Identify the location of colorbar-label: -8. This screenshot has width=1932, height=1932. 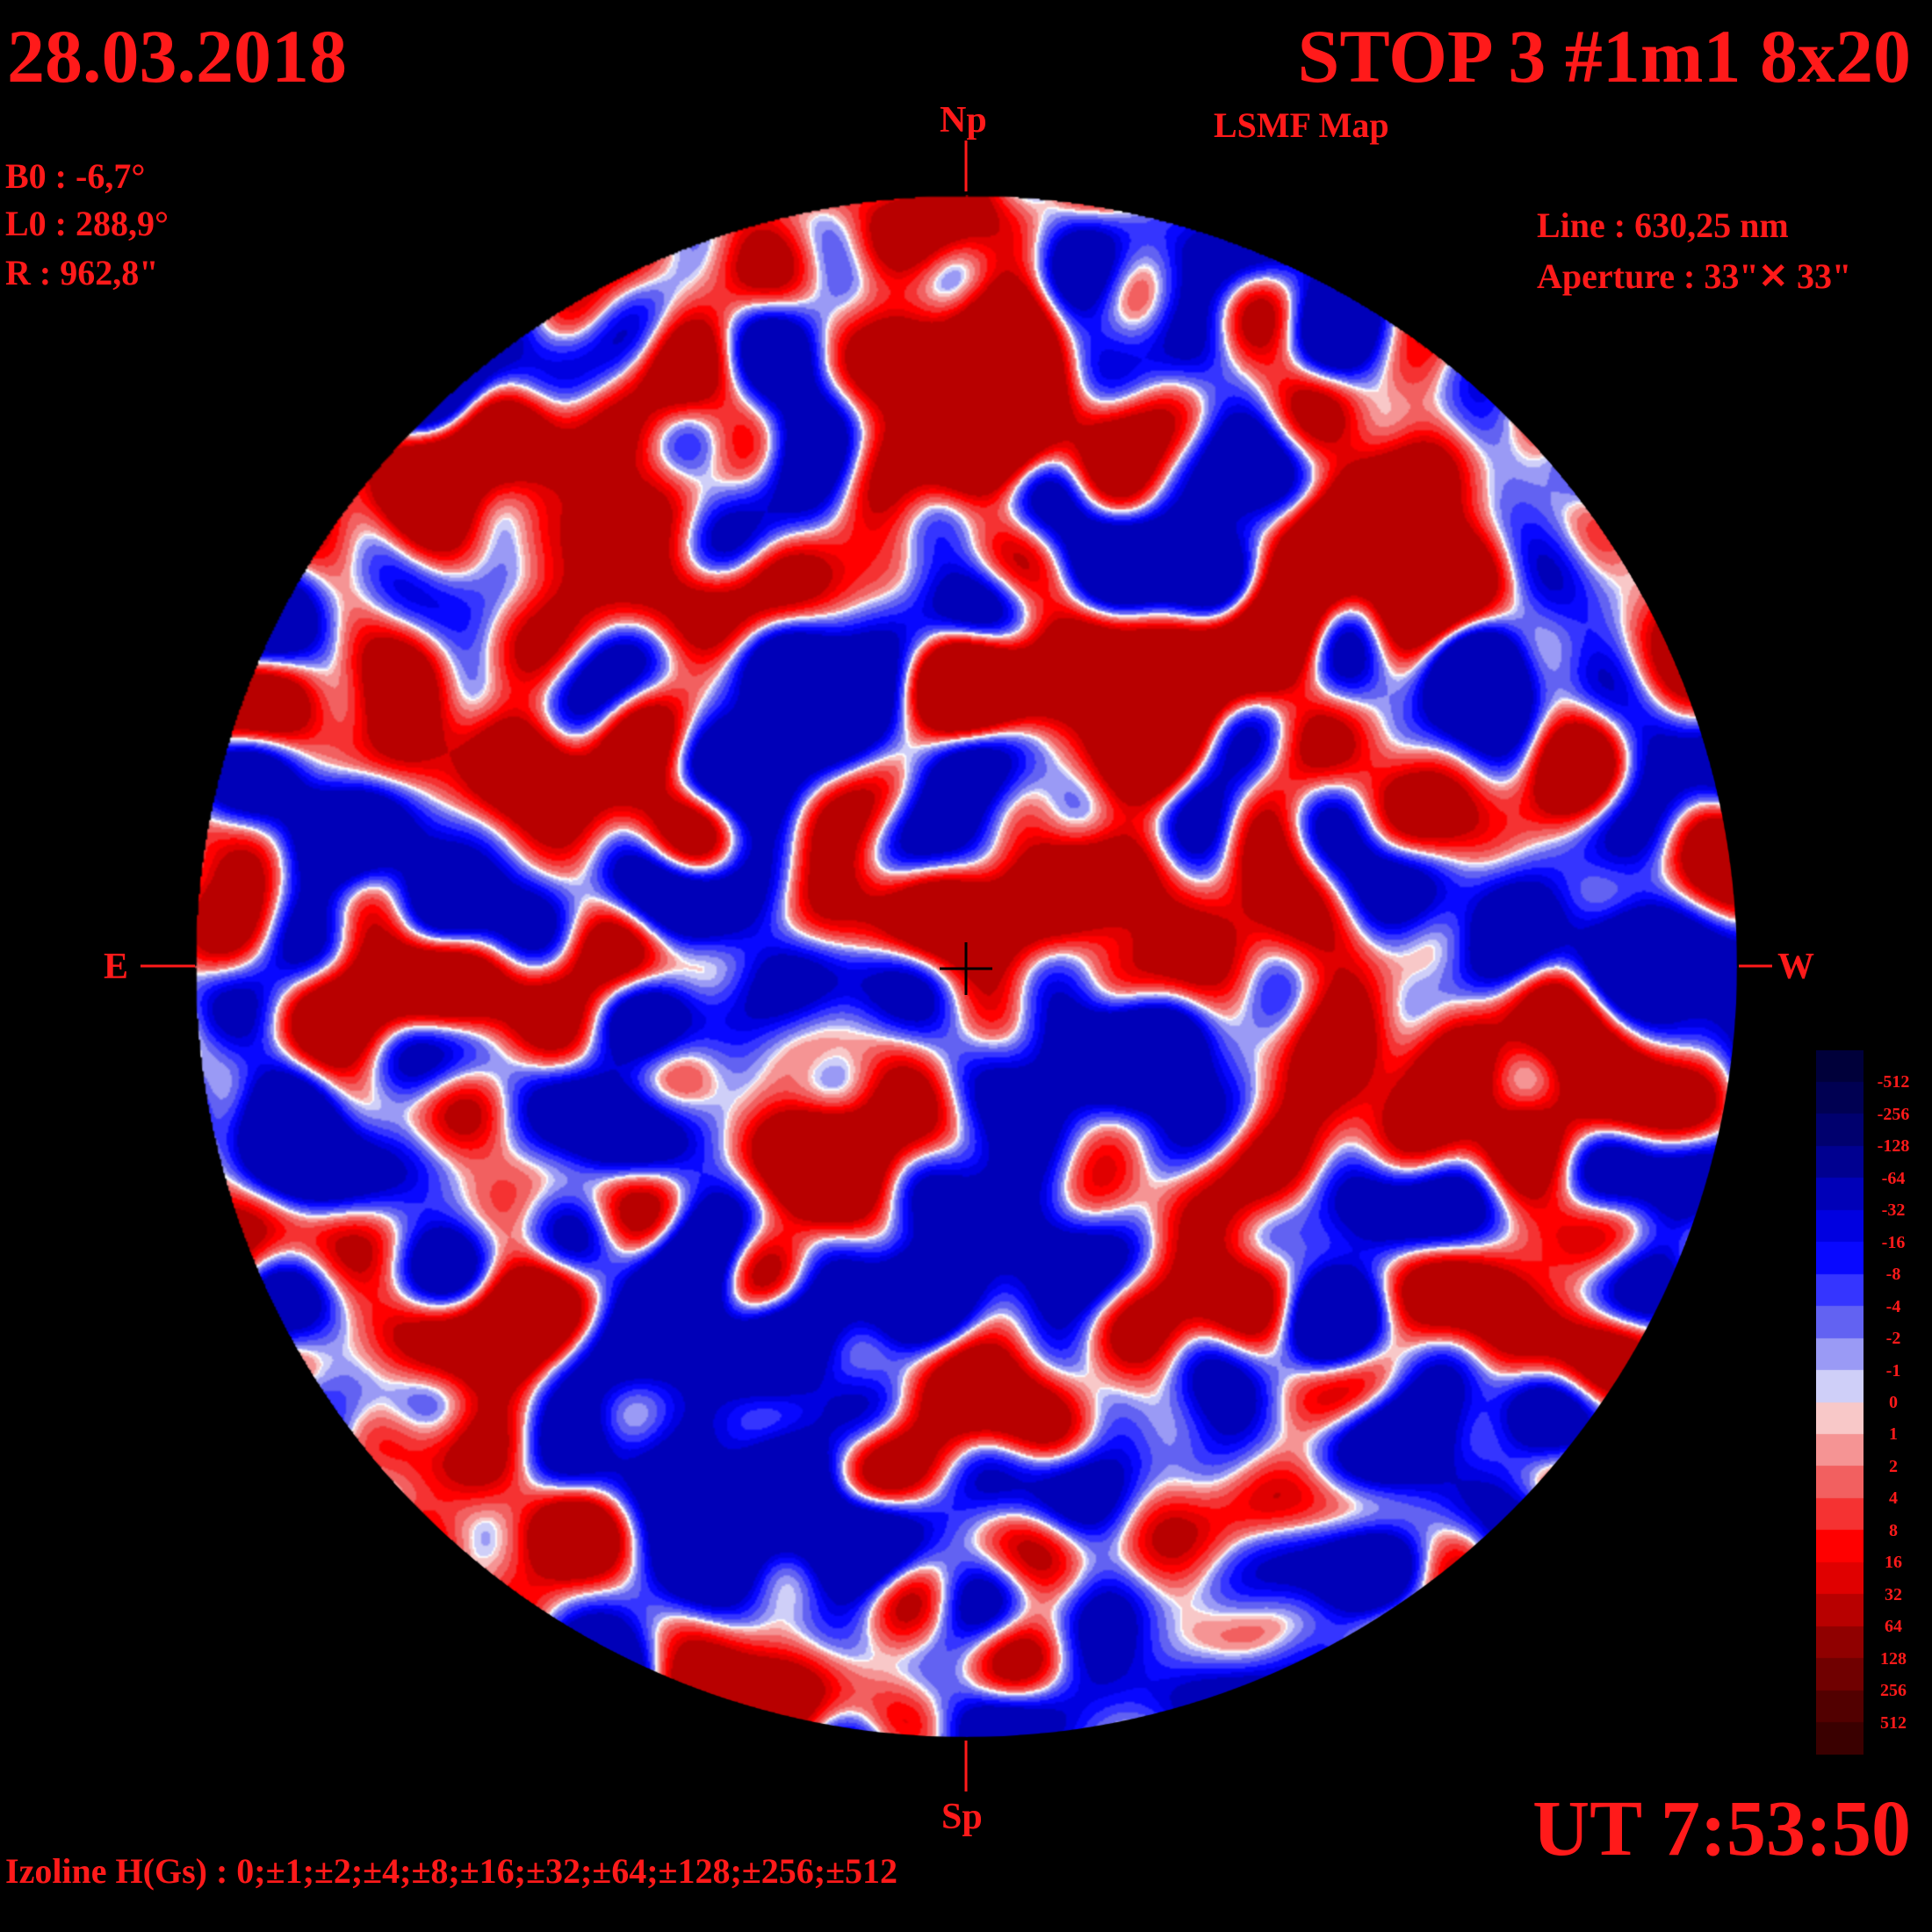
(1893, 1275).